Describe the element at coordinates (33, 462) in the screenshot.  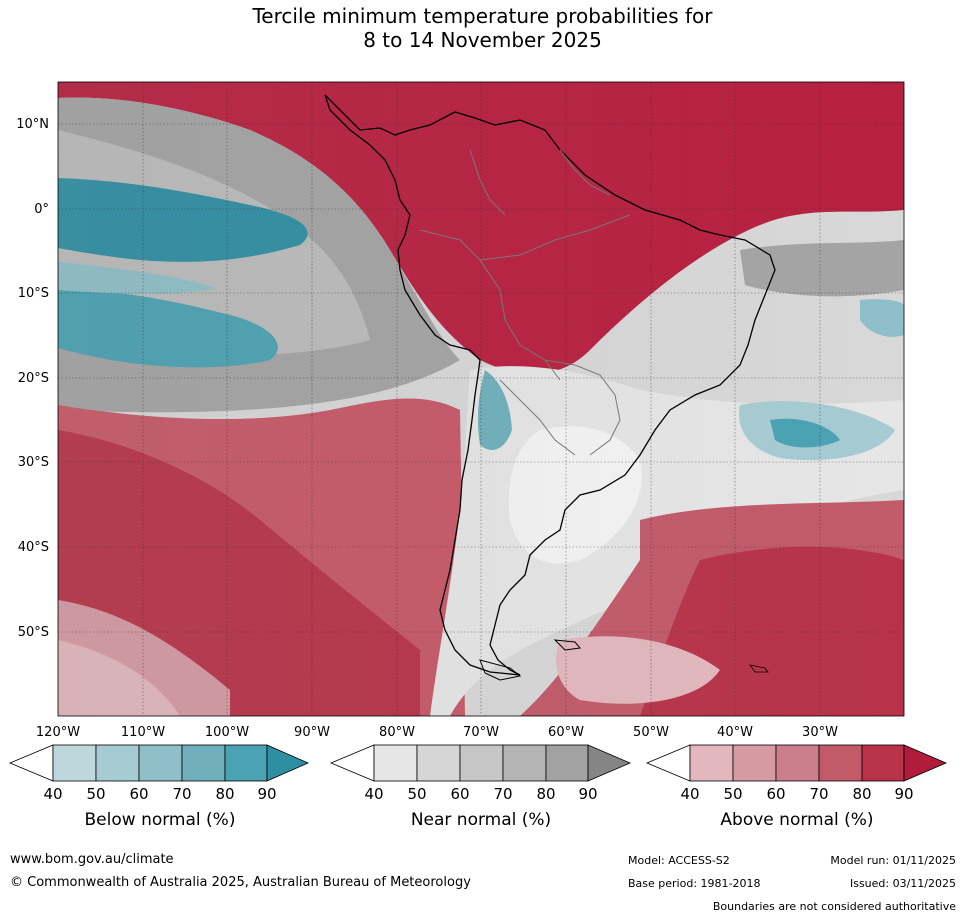
I see `lat-label: 30°S` at that location.